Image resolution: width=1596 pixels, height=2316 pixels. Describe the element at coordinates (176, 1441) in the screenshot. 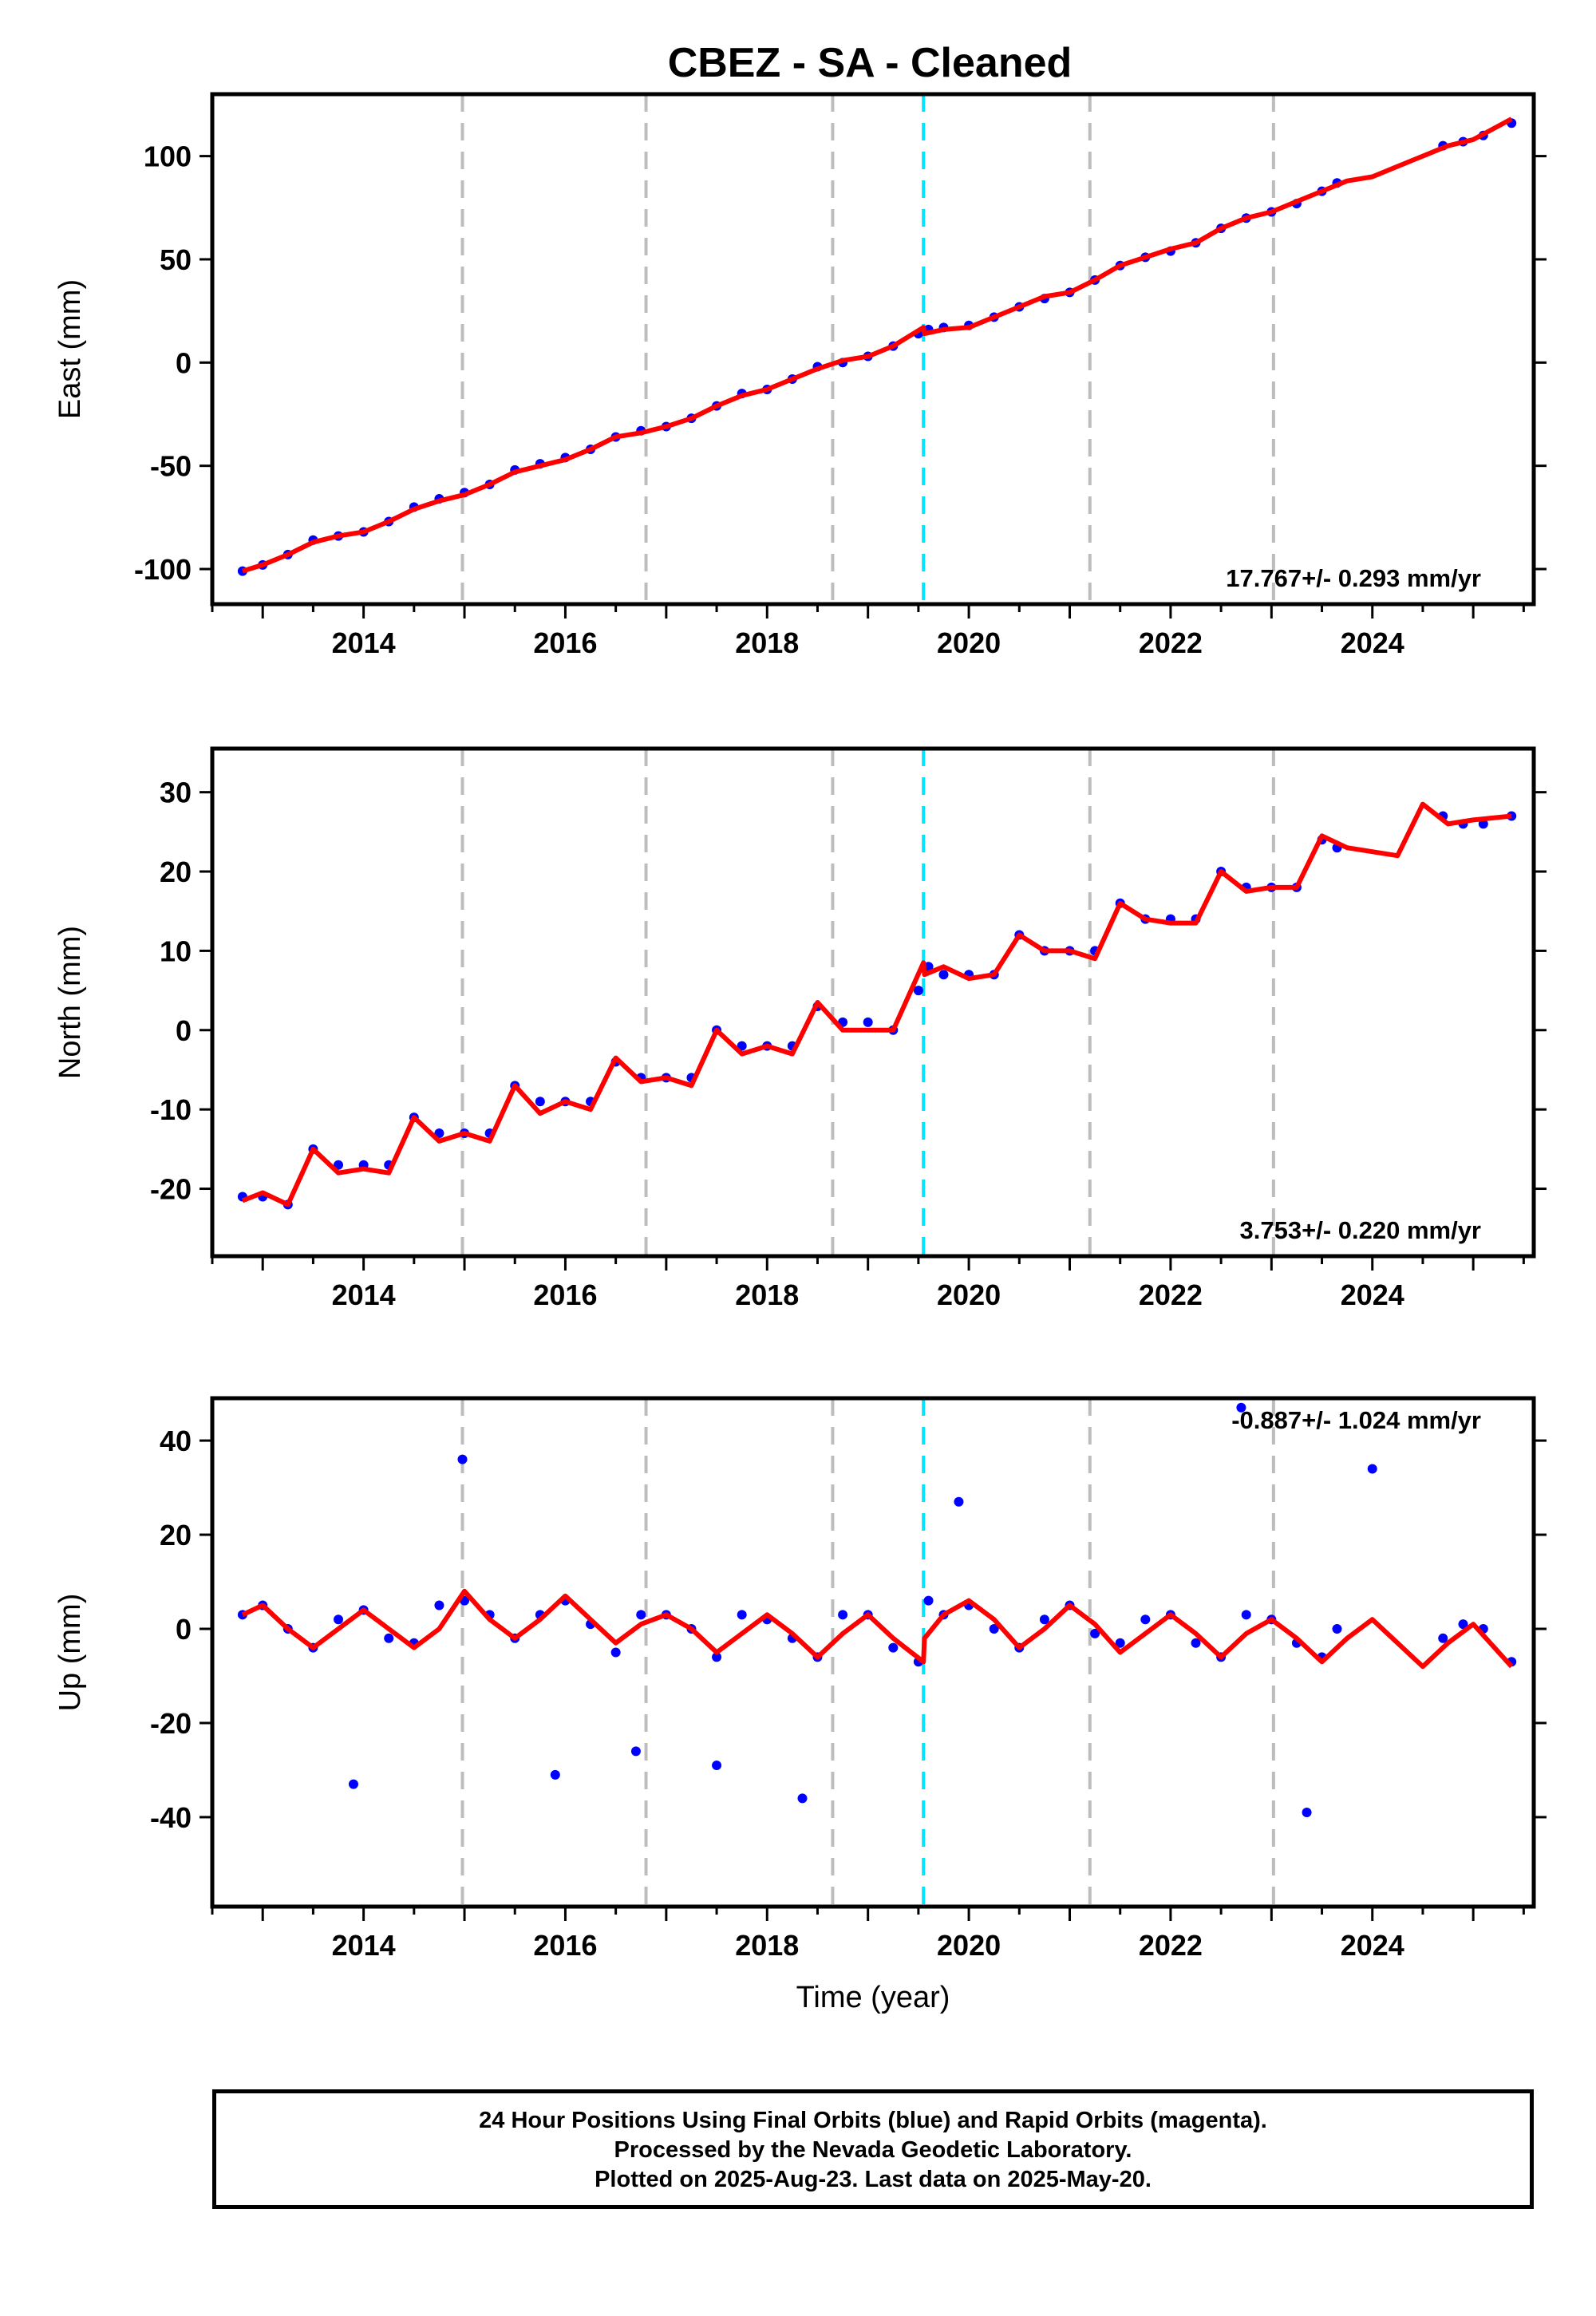

I see `y-tick-label: 40` at that location.